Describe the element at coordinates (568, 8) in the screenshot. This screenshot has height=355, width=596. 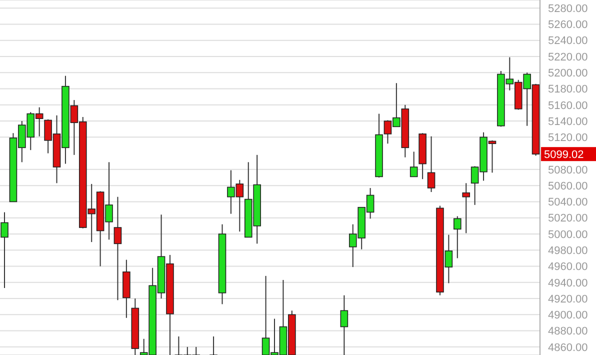
I see `y-tick-label: 5280.00` at that location.